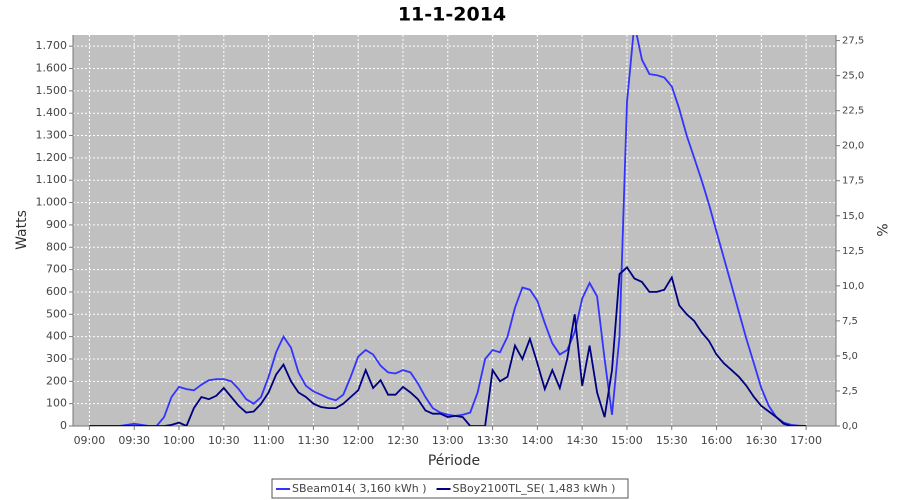 The image size is (900, 500). What do you see at coordinates (452, 15) in the screenshot?
I see `chart-title: 11-1-2014` at bounding box center [452, 15].